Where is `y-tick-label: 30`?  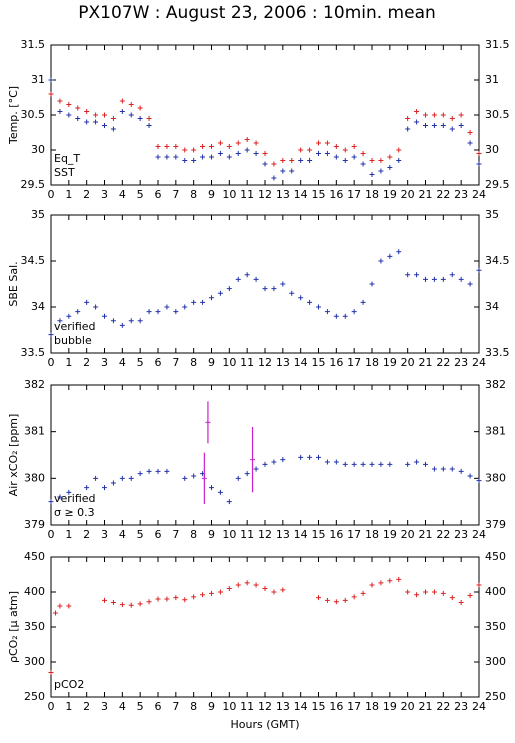
y-tick-label: 30 is located at coordinates (492, 149).